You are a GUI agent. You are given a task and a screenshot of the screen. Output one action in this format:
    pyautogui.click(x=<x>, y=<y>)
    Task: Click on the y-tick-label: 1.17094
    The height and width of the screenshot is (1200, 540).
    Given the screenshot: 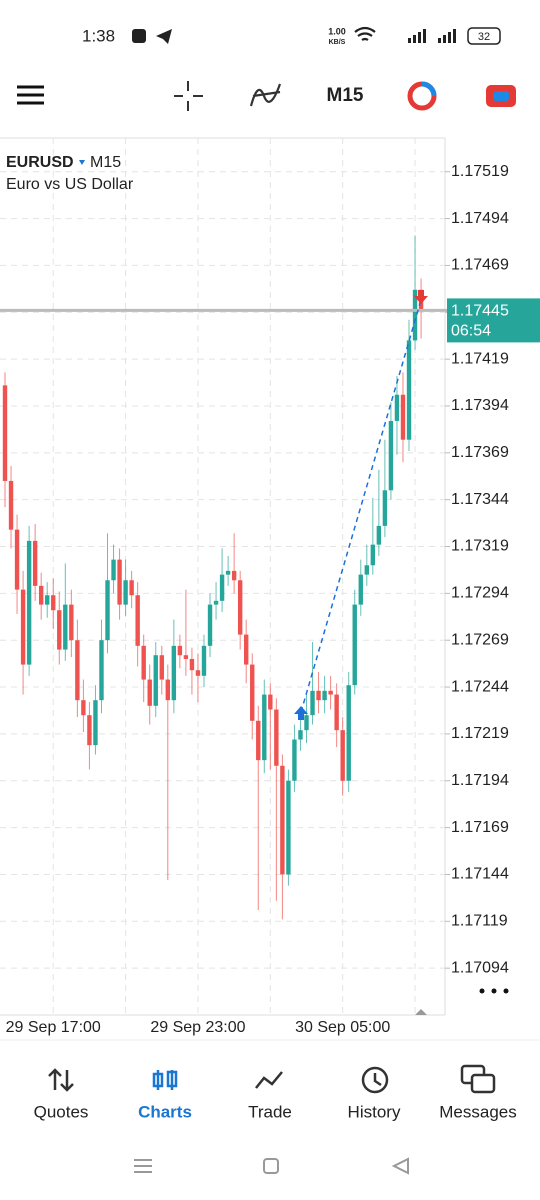 What is the action you would take?
    pyautogui.click(x=480, y=967)
    